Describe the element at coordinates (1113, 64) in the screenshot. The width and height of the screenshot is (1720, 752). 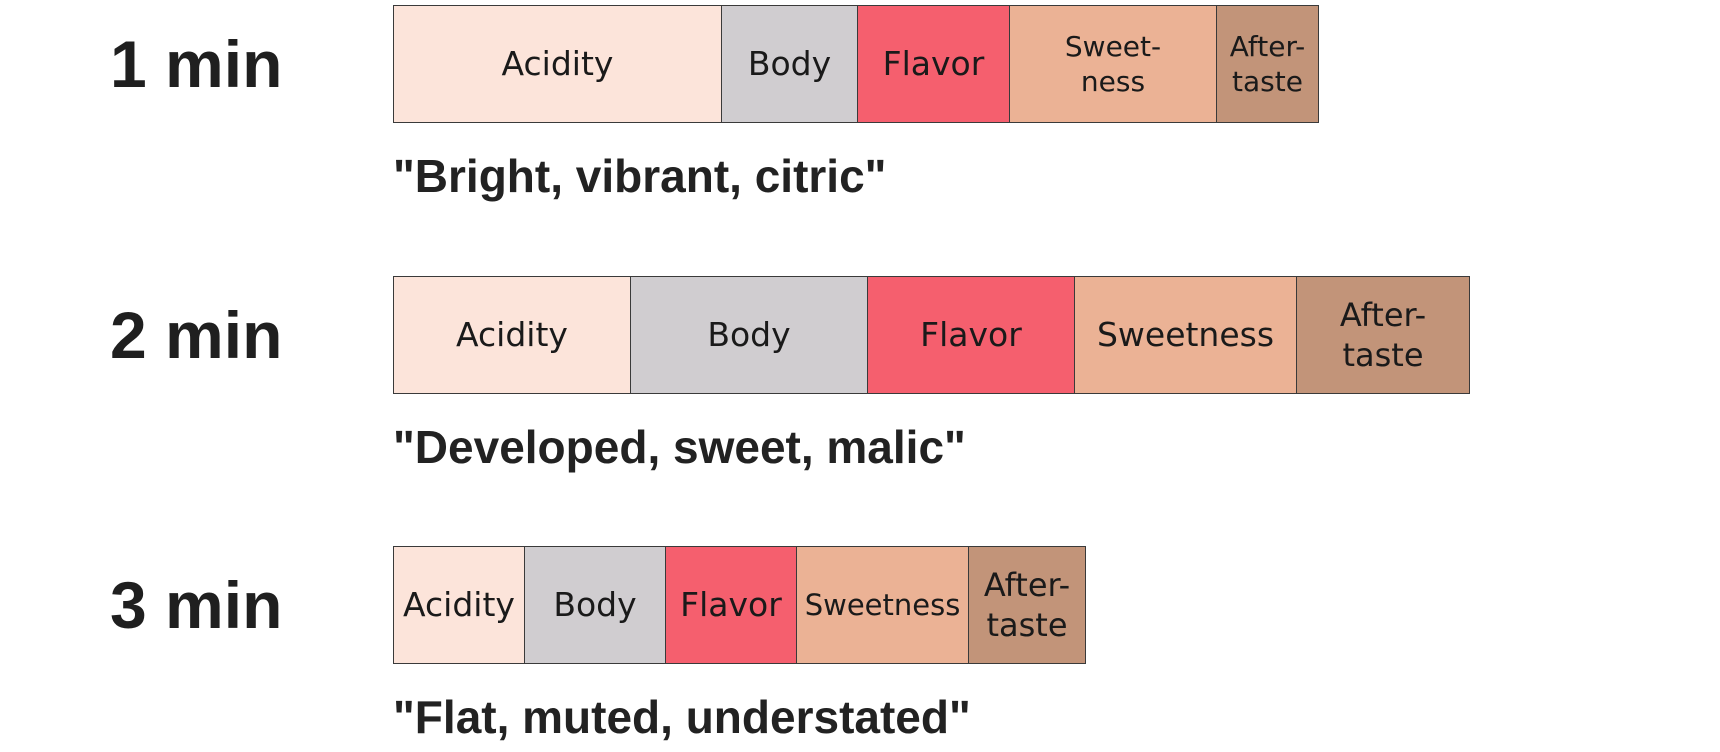
I see `bar-segment-sweetness: Sweet- ness` at that location.